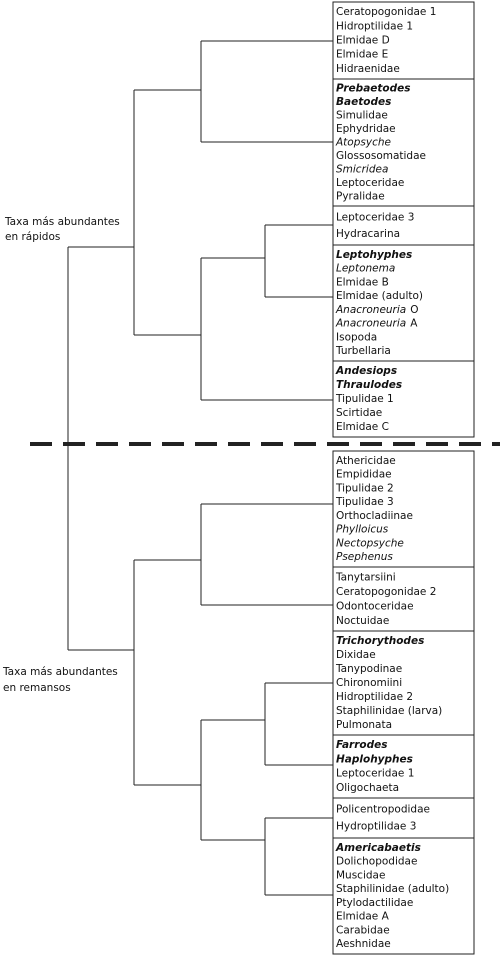 This screenshot has height=956, width=500. Describe the element at coordinates (363, 917) in the screenshot. I see `taxon: Elmidae A` at that location.